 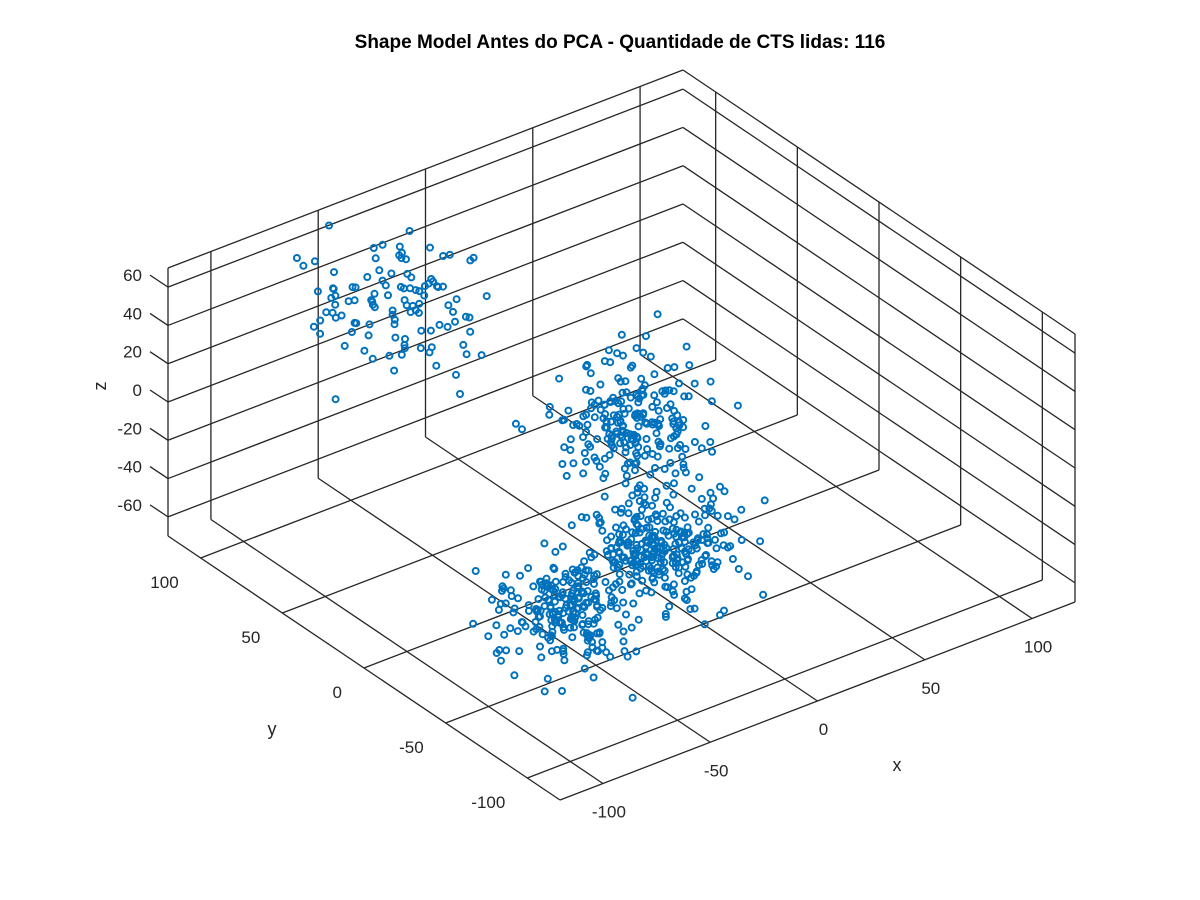 What do you see at coordinates (879, 451) in the screenshot?
I see `backwall-x-gridline-z` at bounding box center [879, 451].